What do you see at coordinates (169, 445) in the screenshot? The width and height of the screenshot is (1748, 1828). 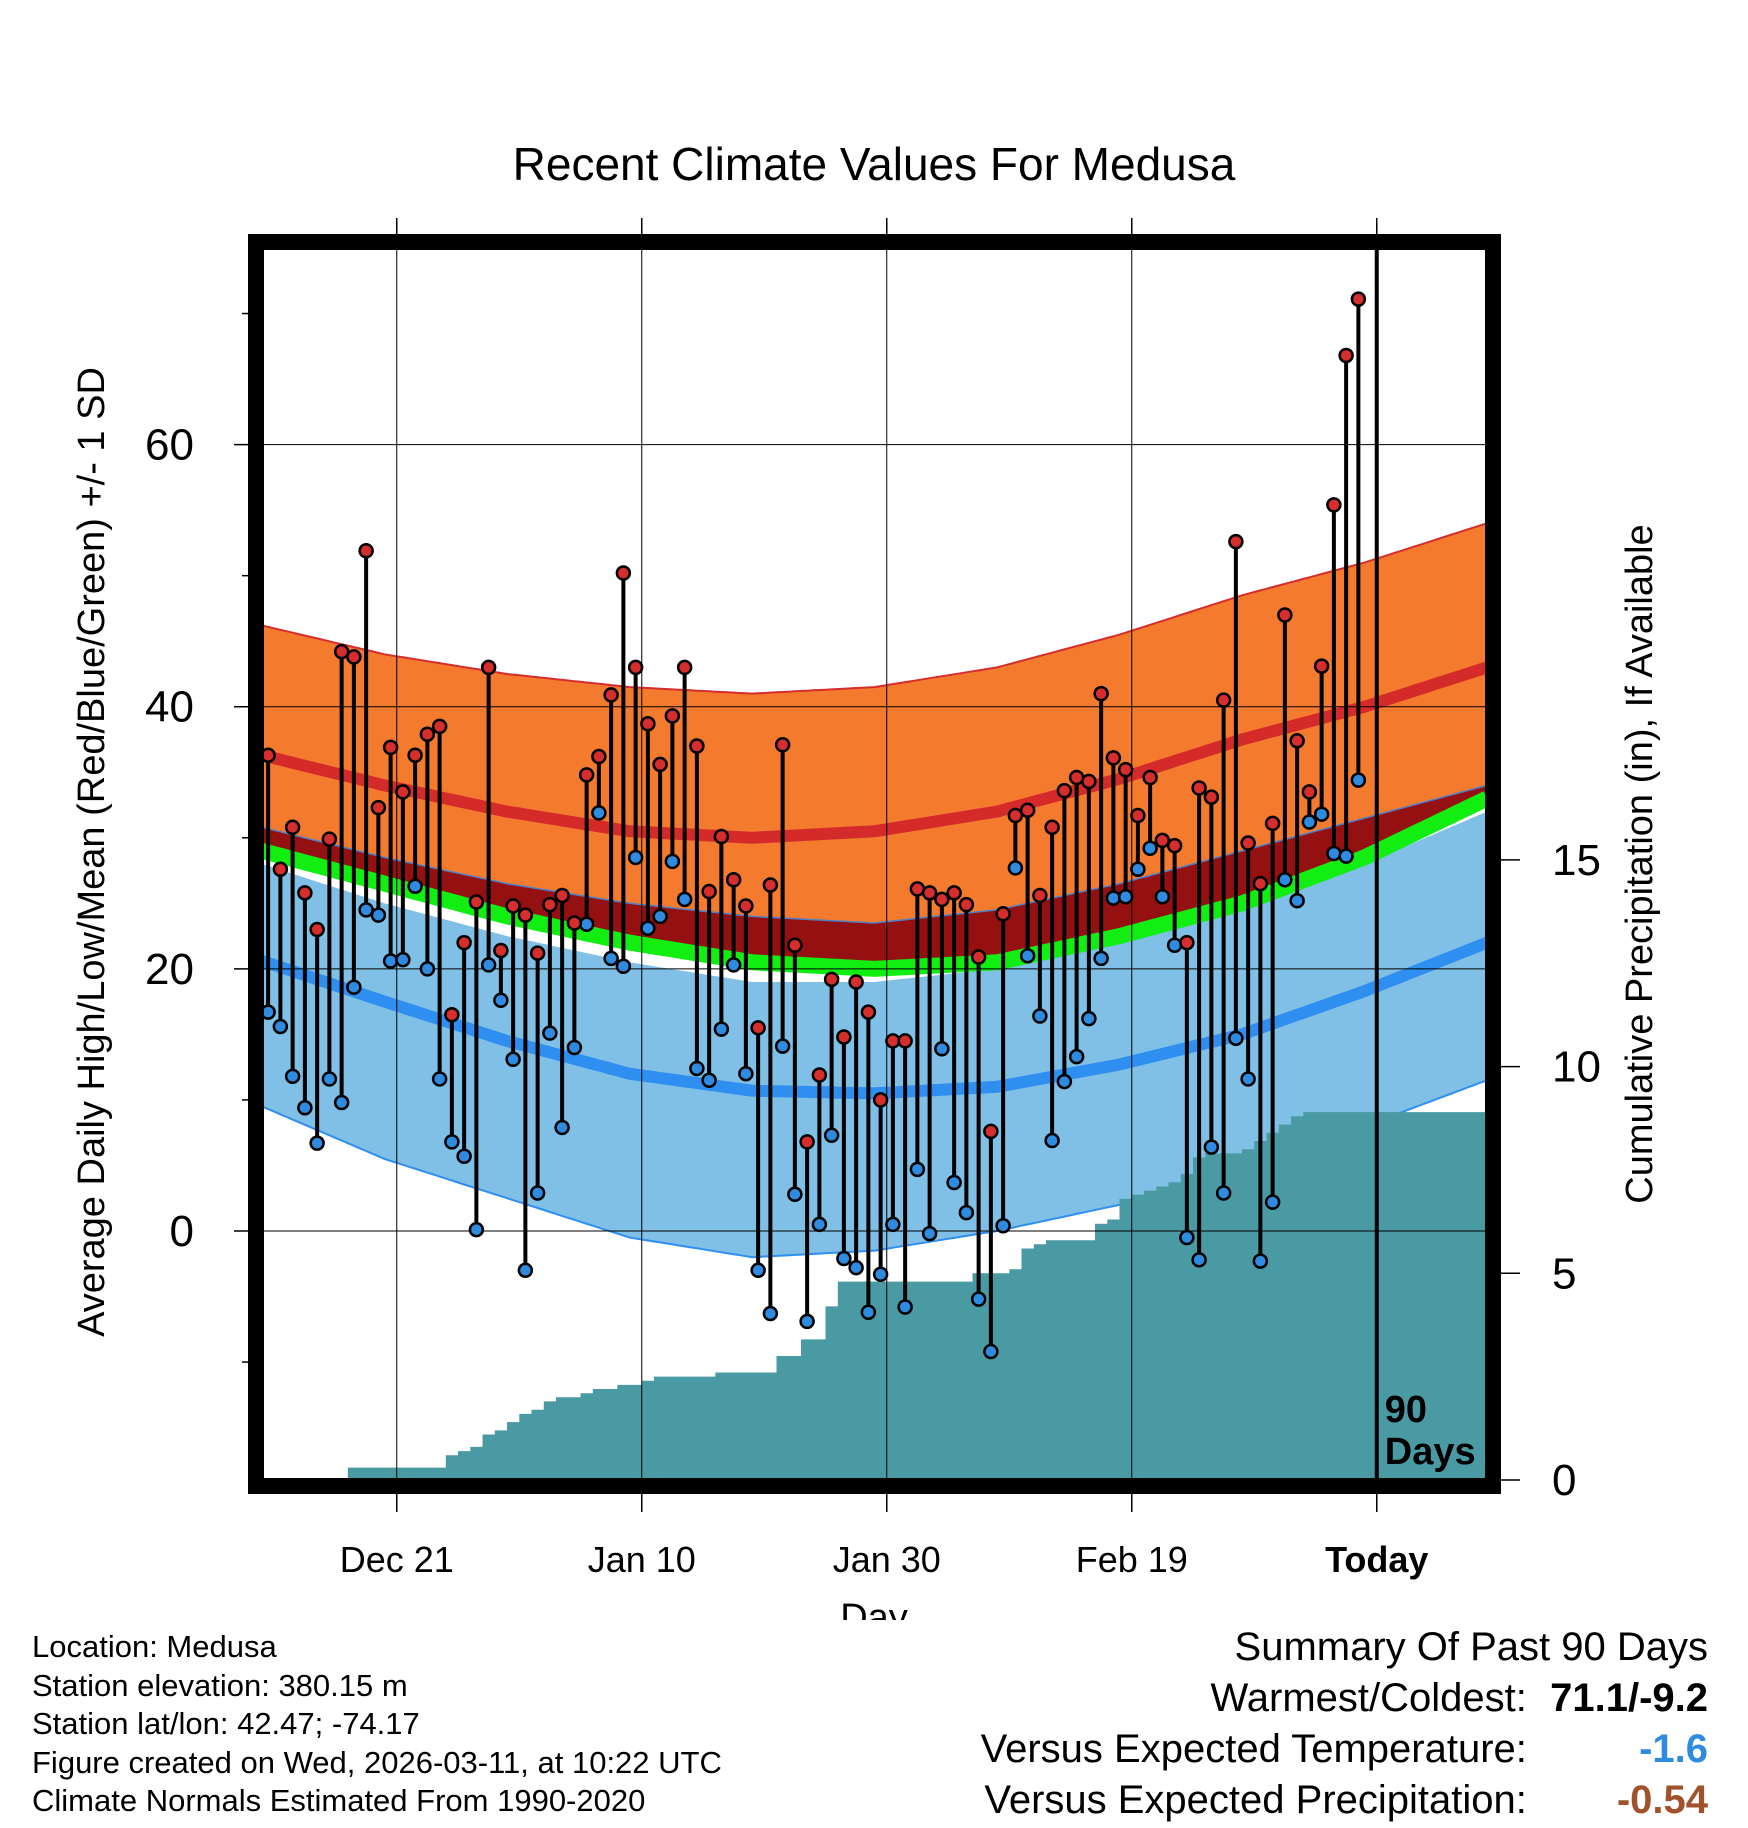 I see `y-tick-label: 60` at bounding box center [169, 445].